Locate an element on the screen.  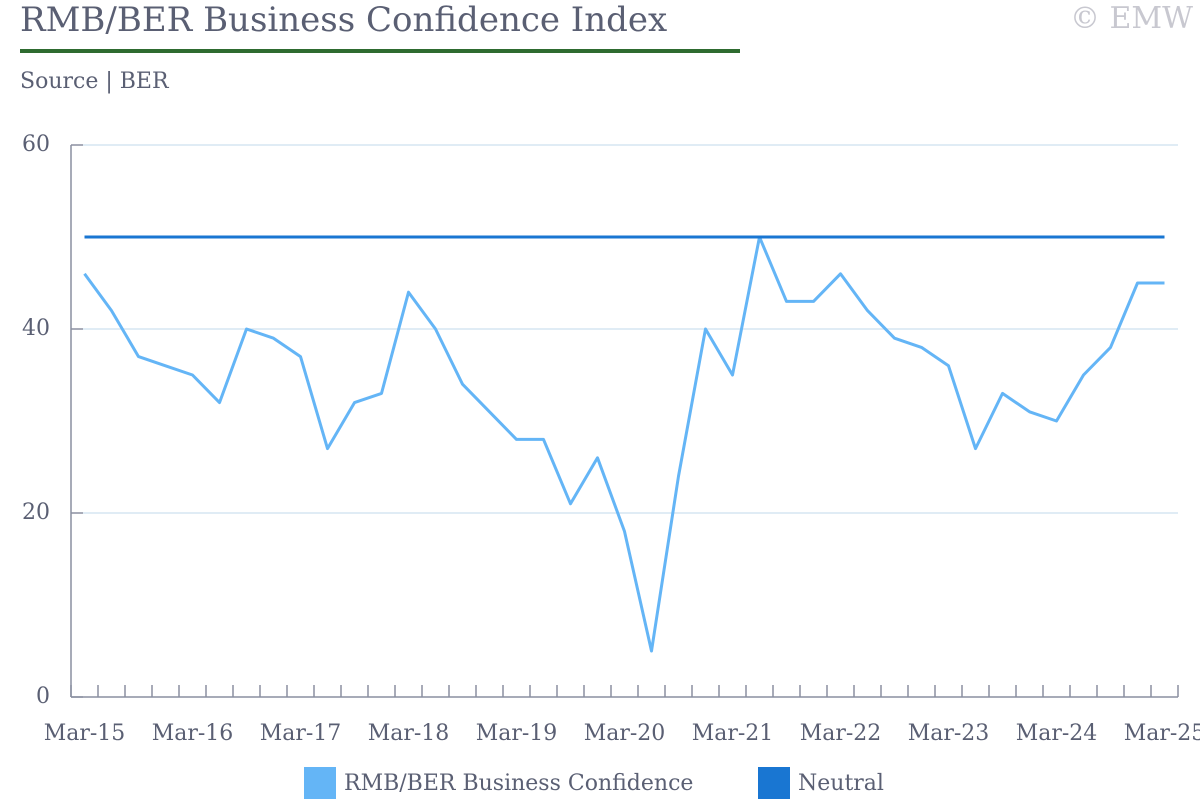
copyright: © EMW is located at coordinates (1131, 18).